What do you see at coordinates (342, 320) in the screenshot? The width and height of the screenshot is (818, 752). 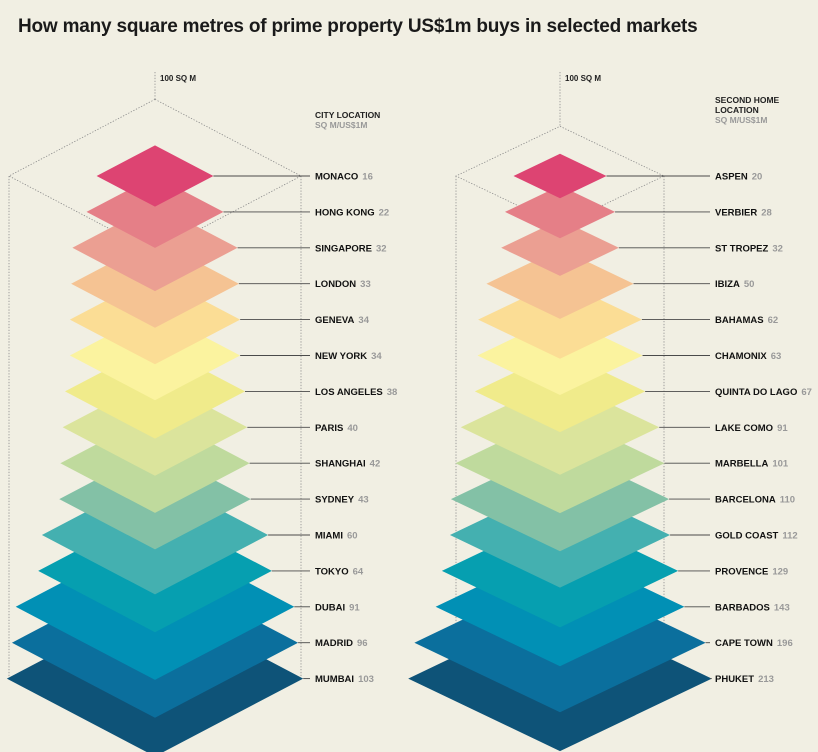 I see `market-label: GENEVA 34` at bounding box center [342, 320].